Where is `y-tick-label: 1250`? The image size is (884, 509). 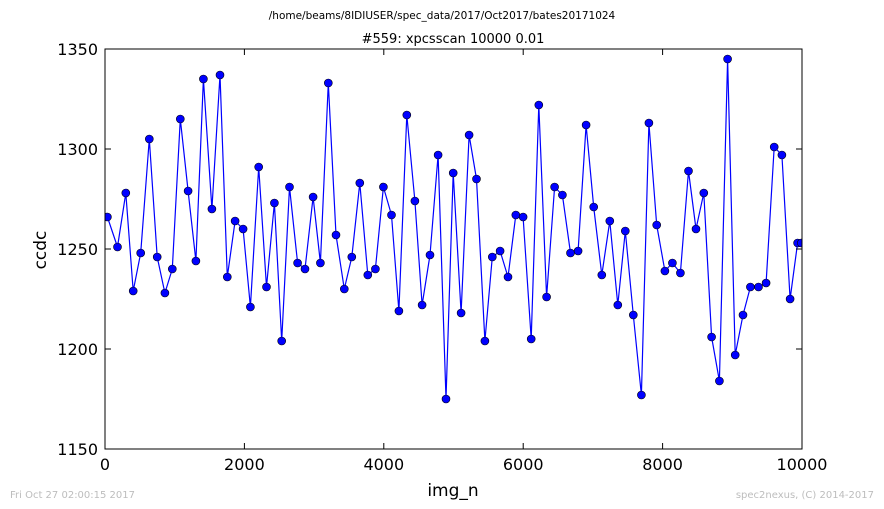 y-tick-label: 1250 is located at coordinates (77, 249).